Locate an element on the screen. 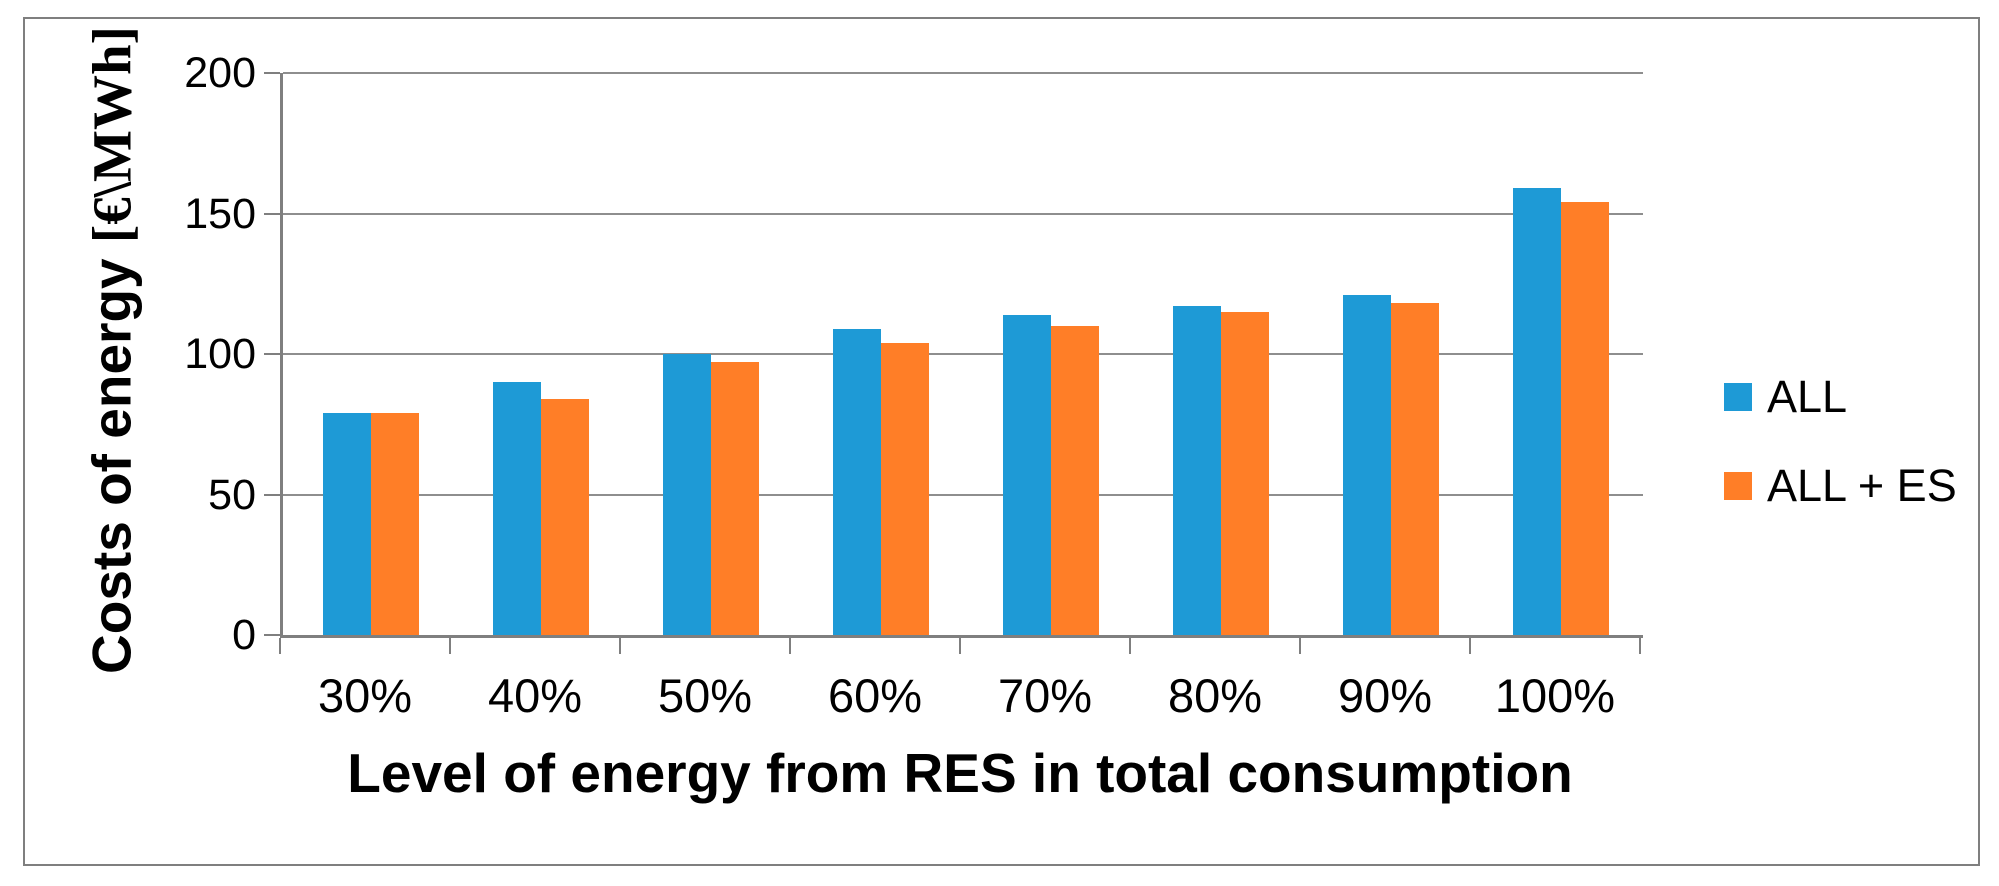 The height and width of the screenshot is (886, 1999). y-tick-label-150: 150 is located at coordinates (220, 213).